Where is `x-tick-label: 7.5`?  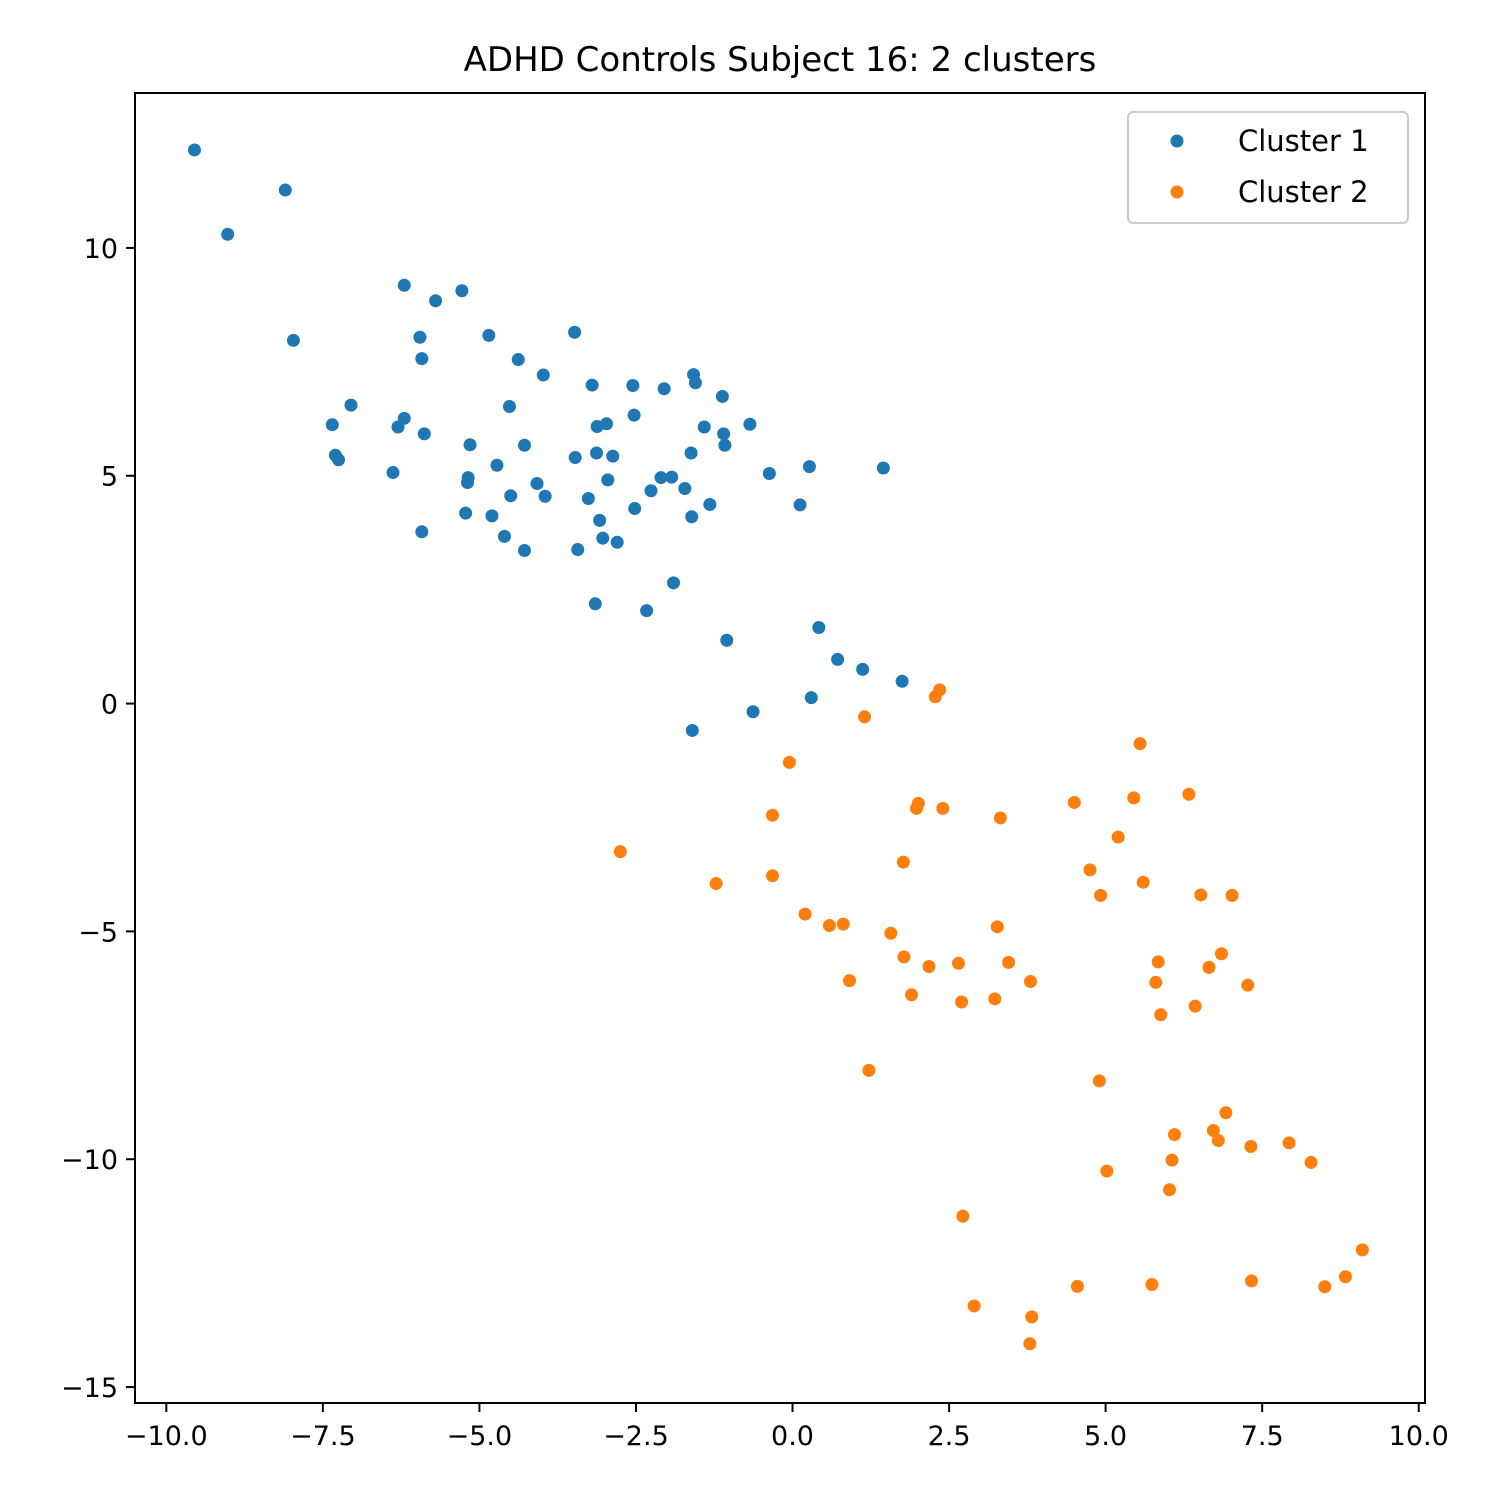 x-tick-label: 7.5 is located at coordinates (1262, 1436).